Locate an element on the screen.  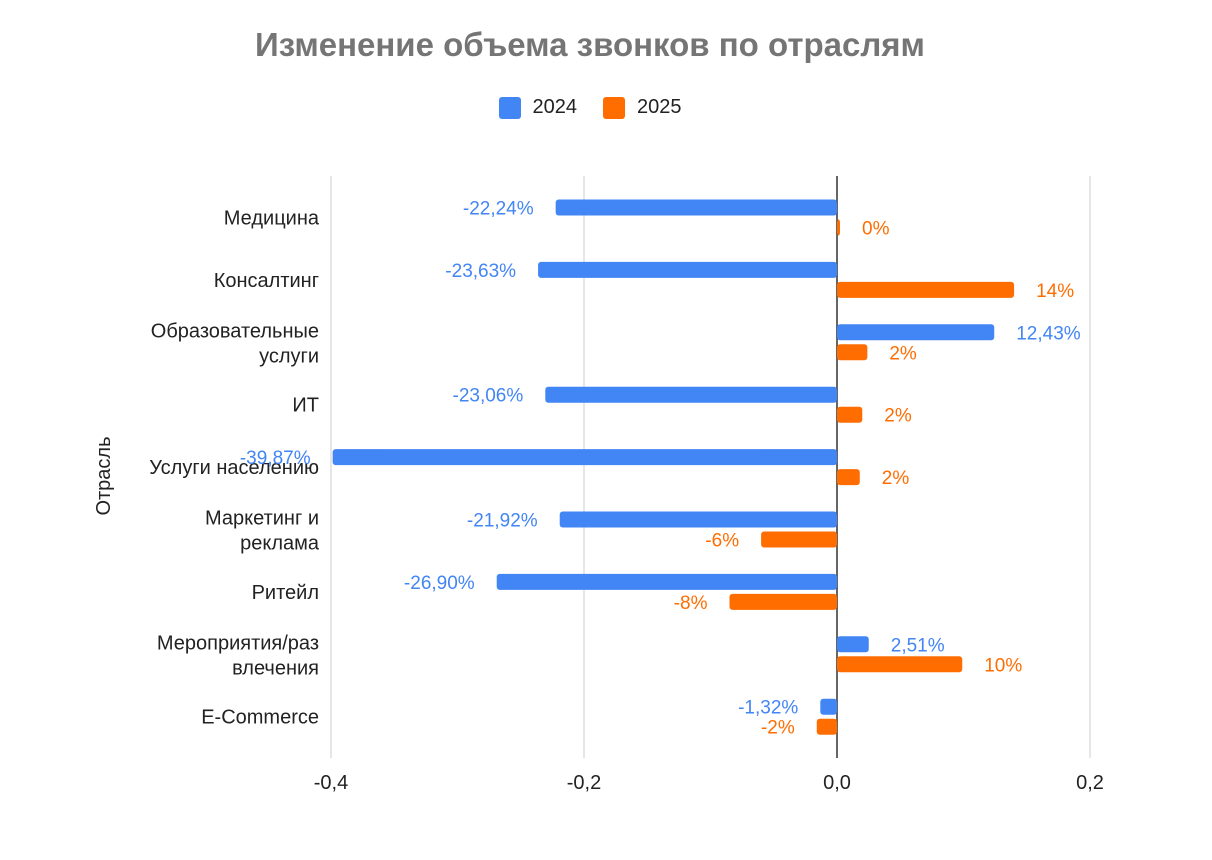
legend-item-2025: 2025 is located at coordinates (642, 107).